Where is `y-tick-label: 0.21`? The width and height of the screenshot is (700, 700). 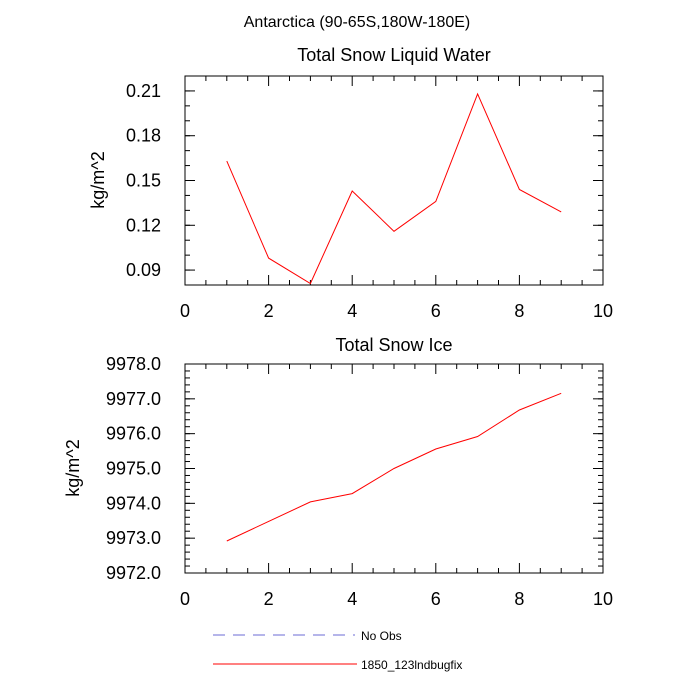 y-tick-label: 0.21 is located at coordinates (143, 91).